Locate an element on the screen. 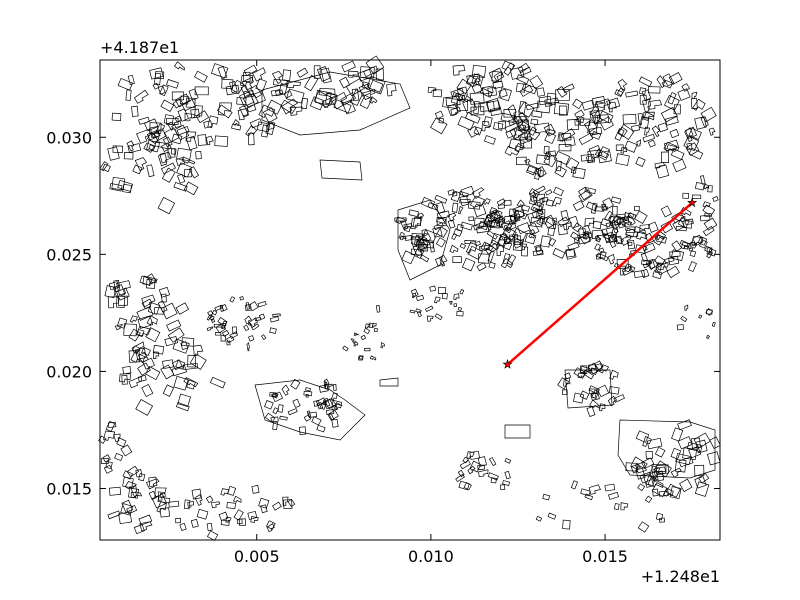 The image size is (800, 600). large-footprint is located at coordinates (424, 240).